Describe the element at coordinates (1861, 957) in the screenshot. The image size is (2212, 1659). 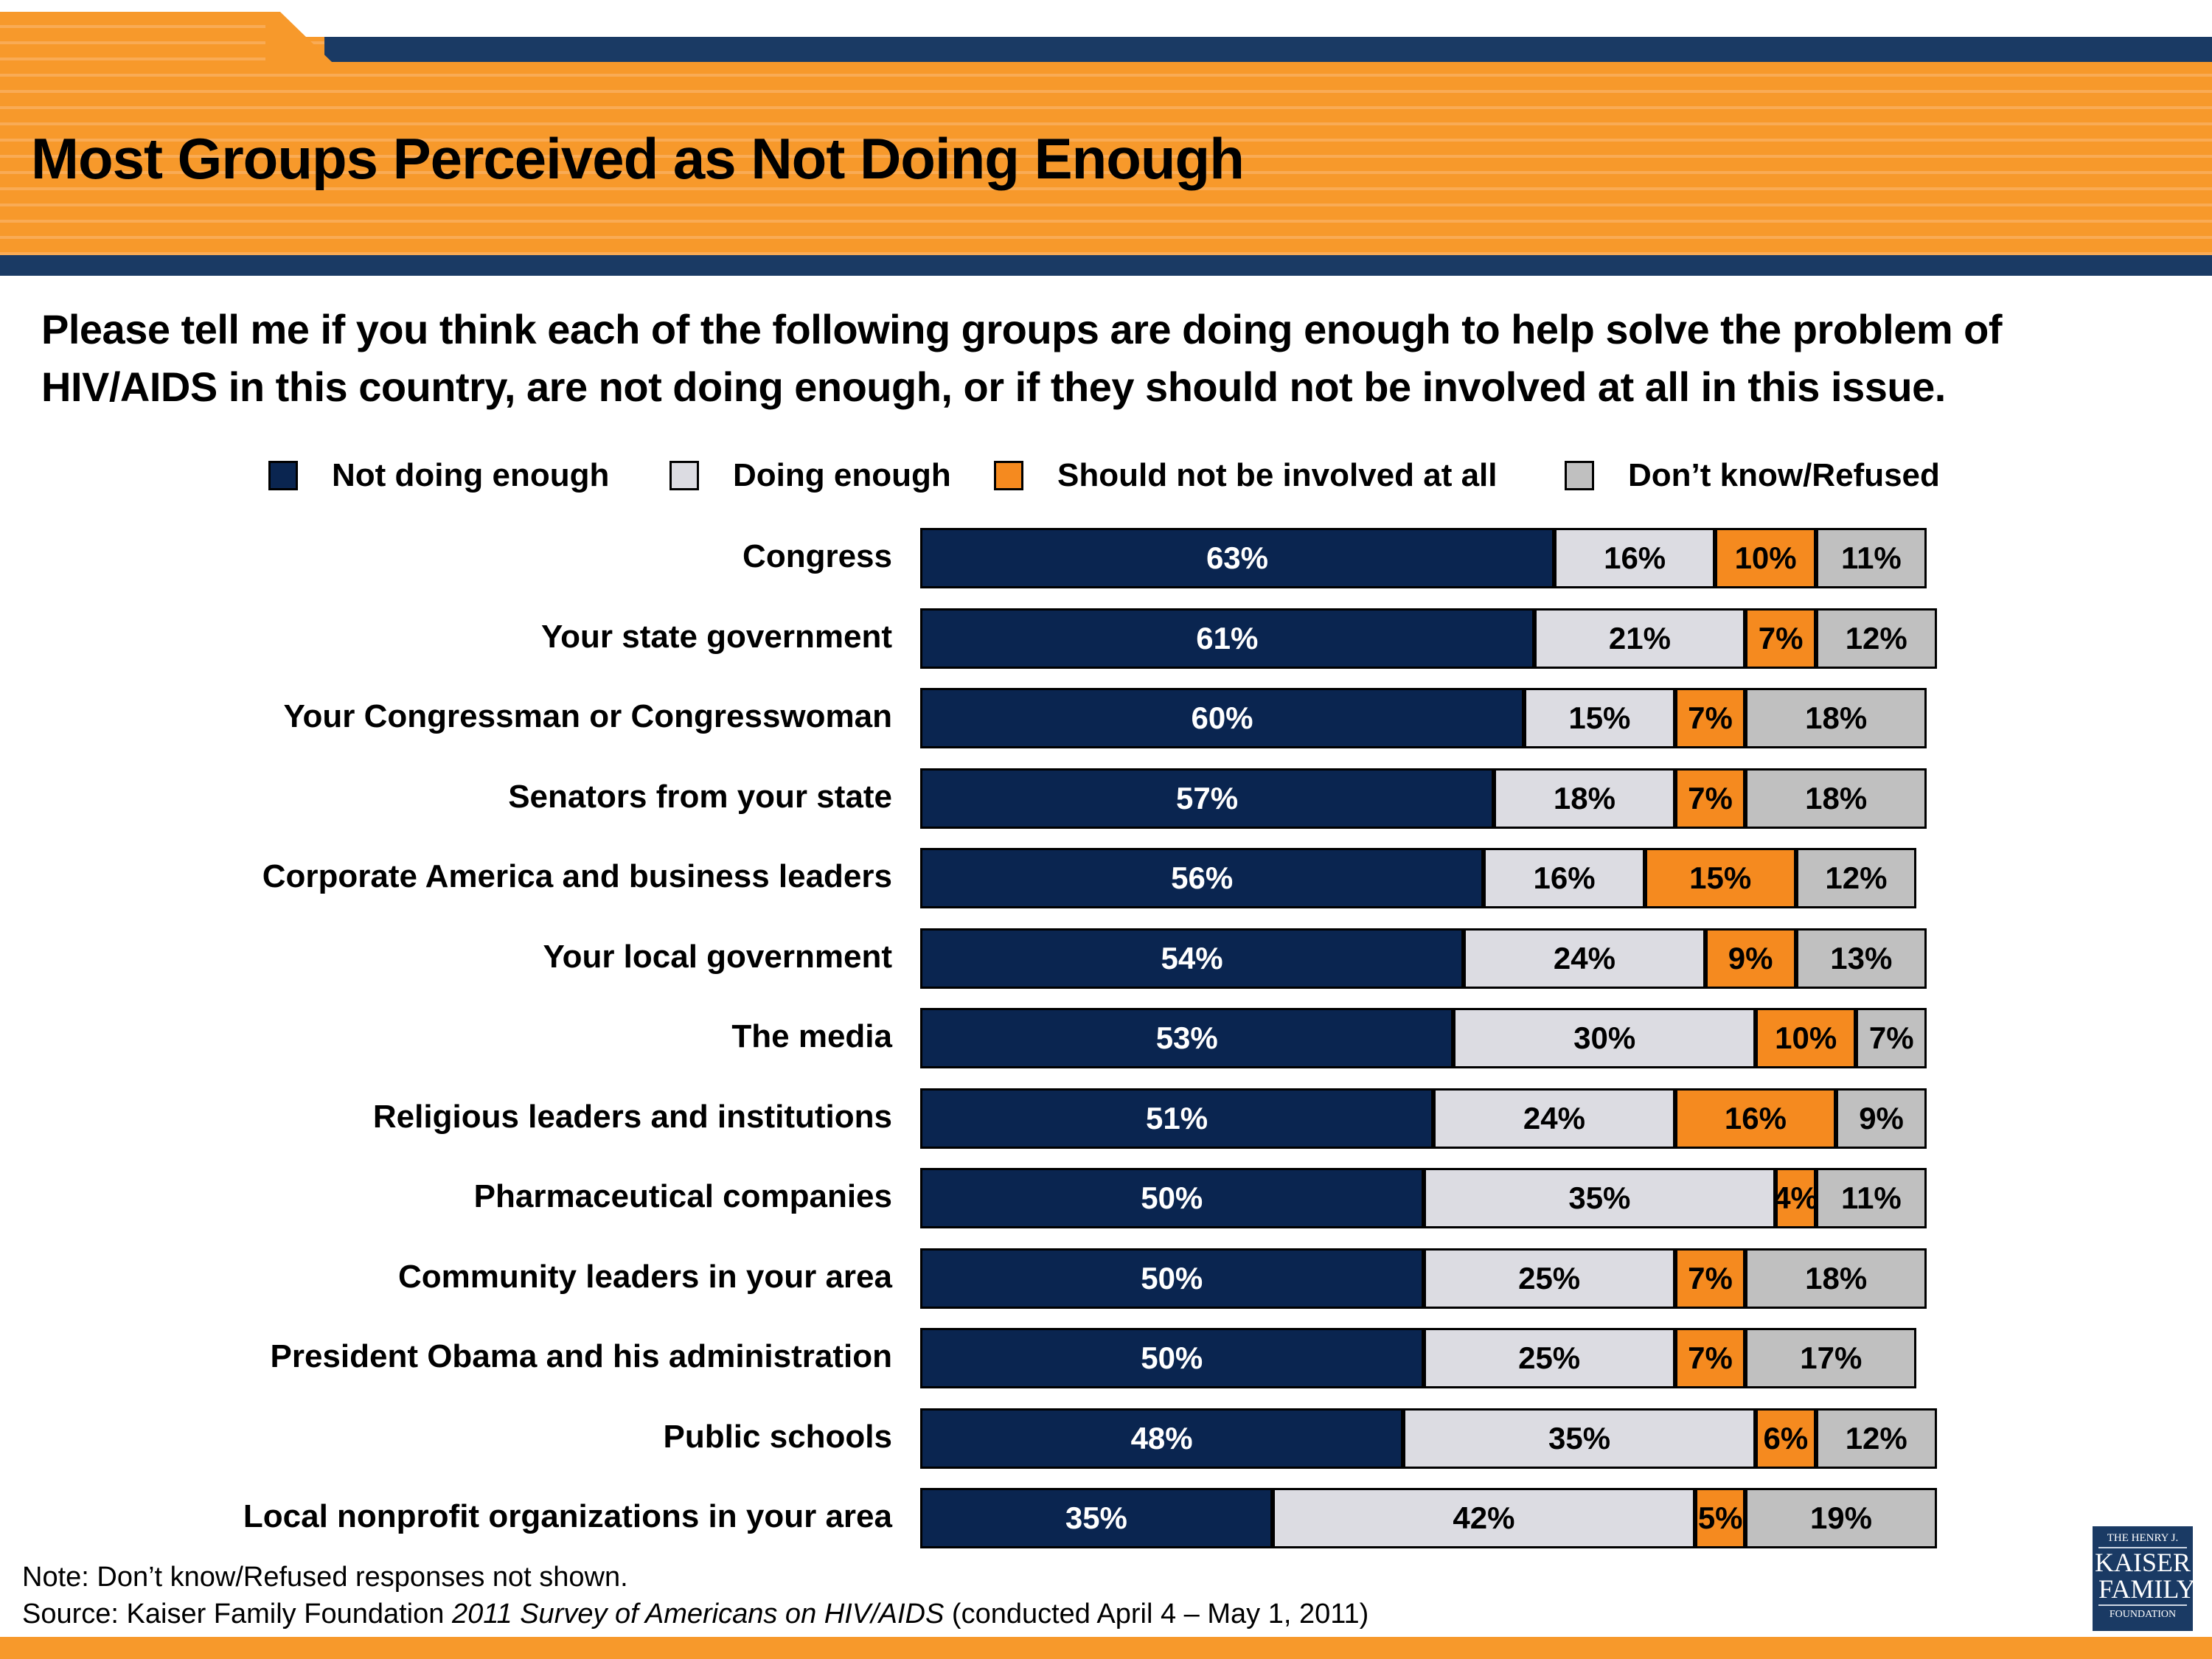
I see `data-label: 13%` at that location.